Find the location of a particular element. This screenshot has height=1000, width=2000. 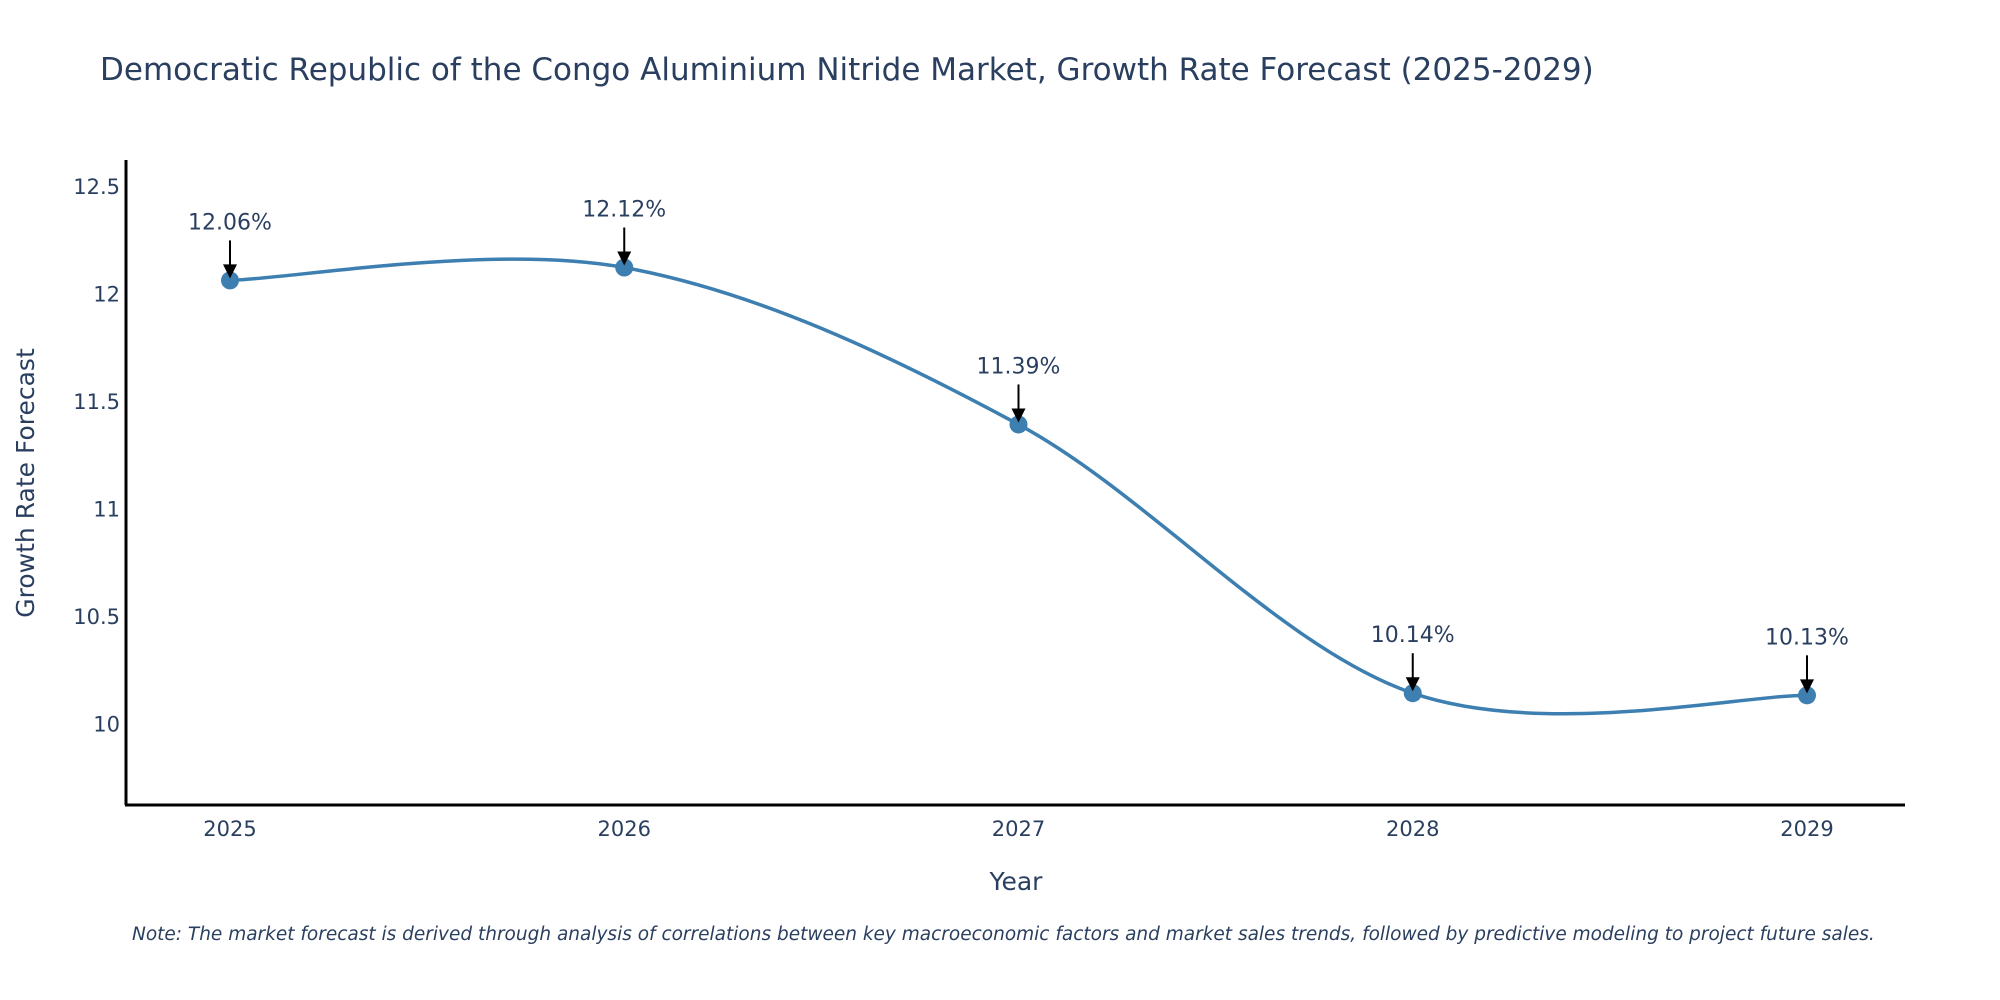

y-tick-label: 11 is located at coordinates (106, 509).